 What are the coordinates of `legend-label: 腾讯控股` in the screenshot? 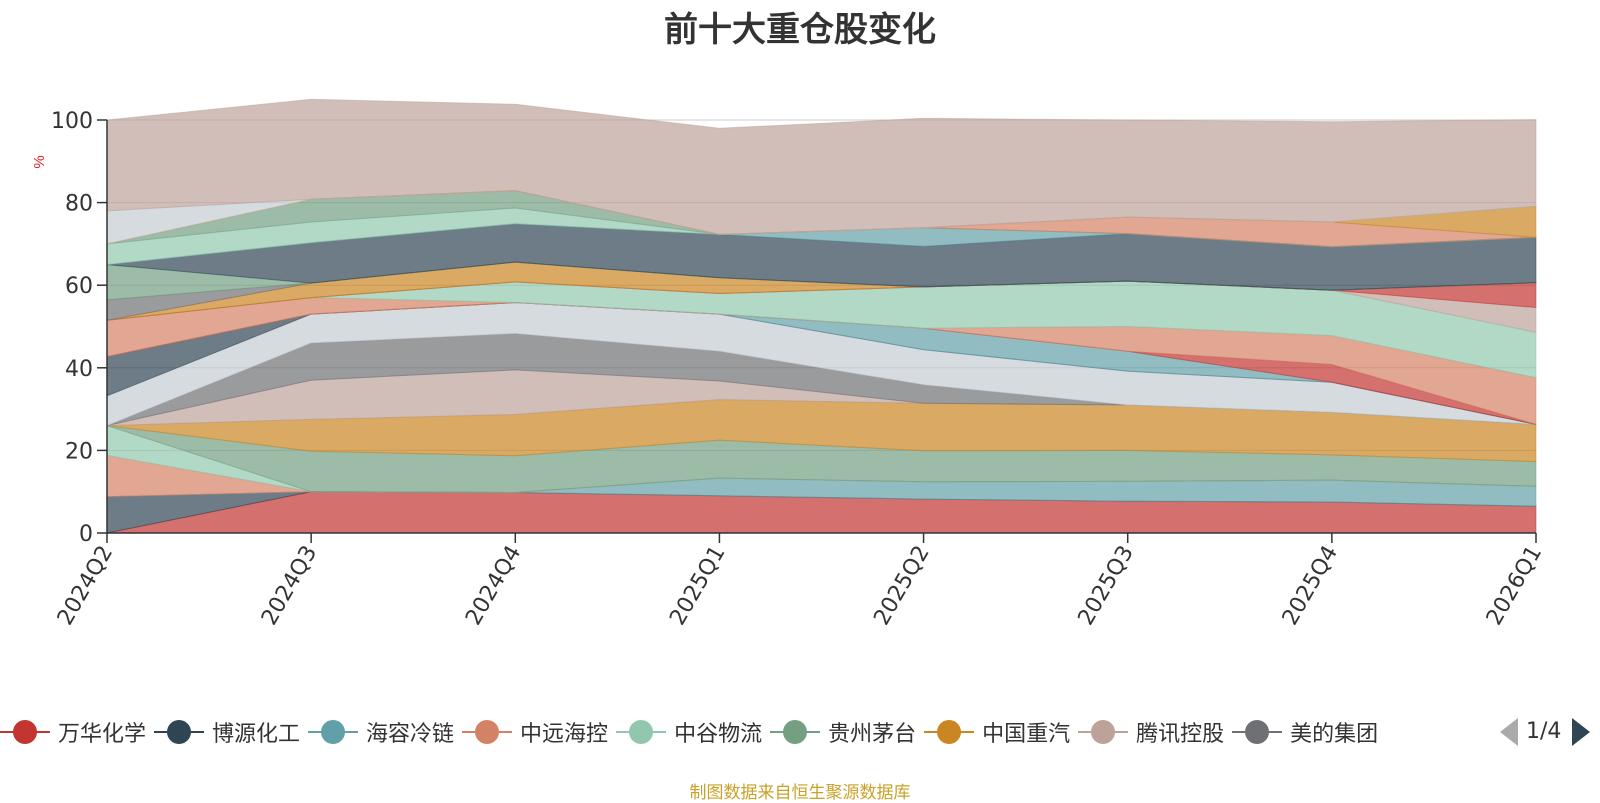 It's located at (1180, 734).